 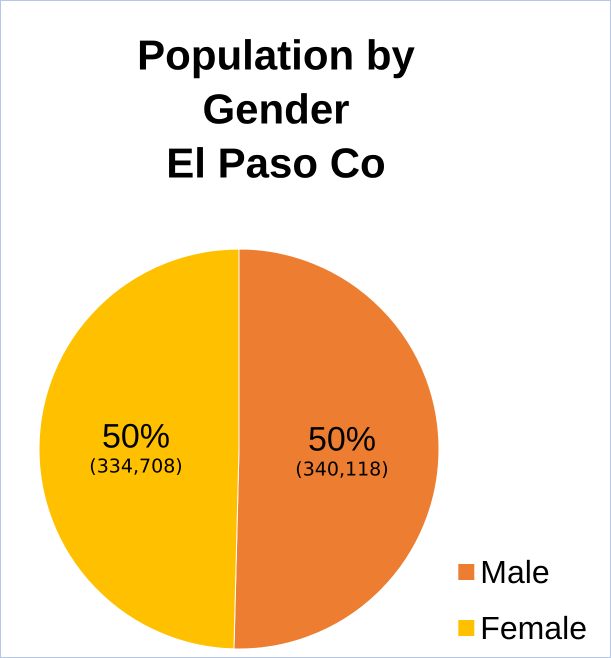 What do you see at coordinates (136, 448) in the screenshot?
I see `data-label: 50% (334,708)` at bounding box center [136, 448].